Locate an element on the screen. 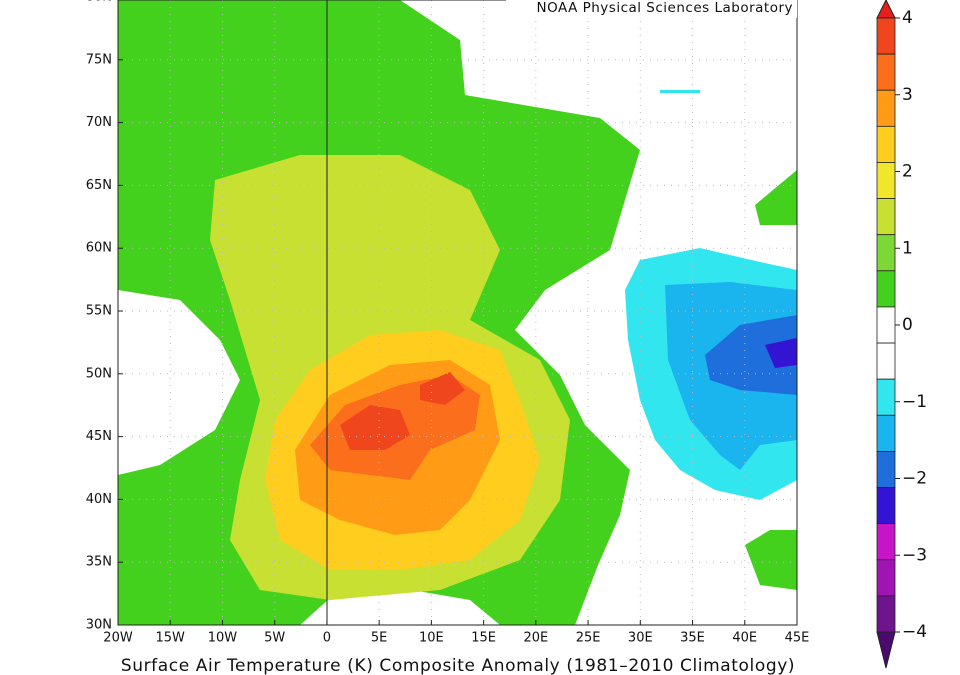 Image resolution: width=960 pixels, height=675 pixels. credit-box is located at coordinates (651, 9).